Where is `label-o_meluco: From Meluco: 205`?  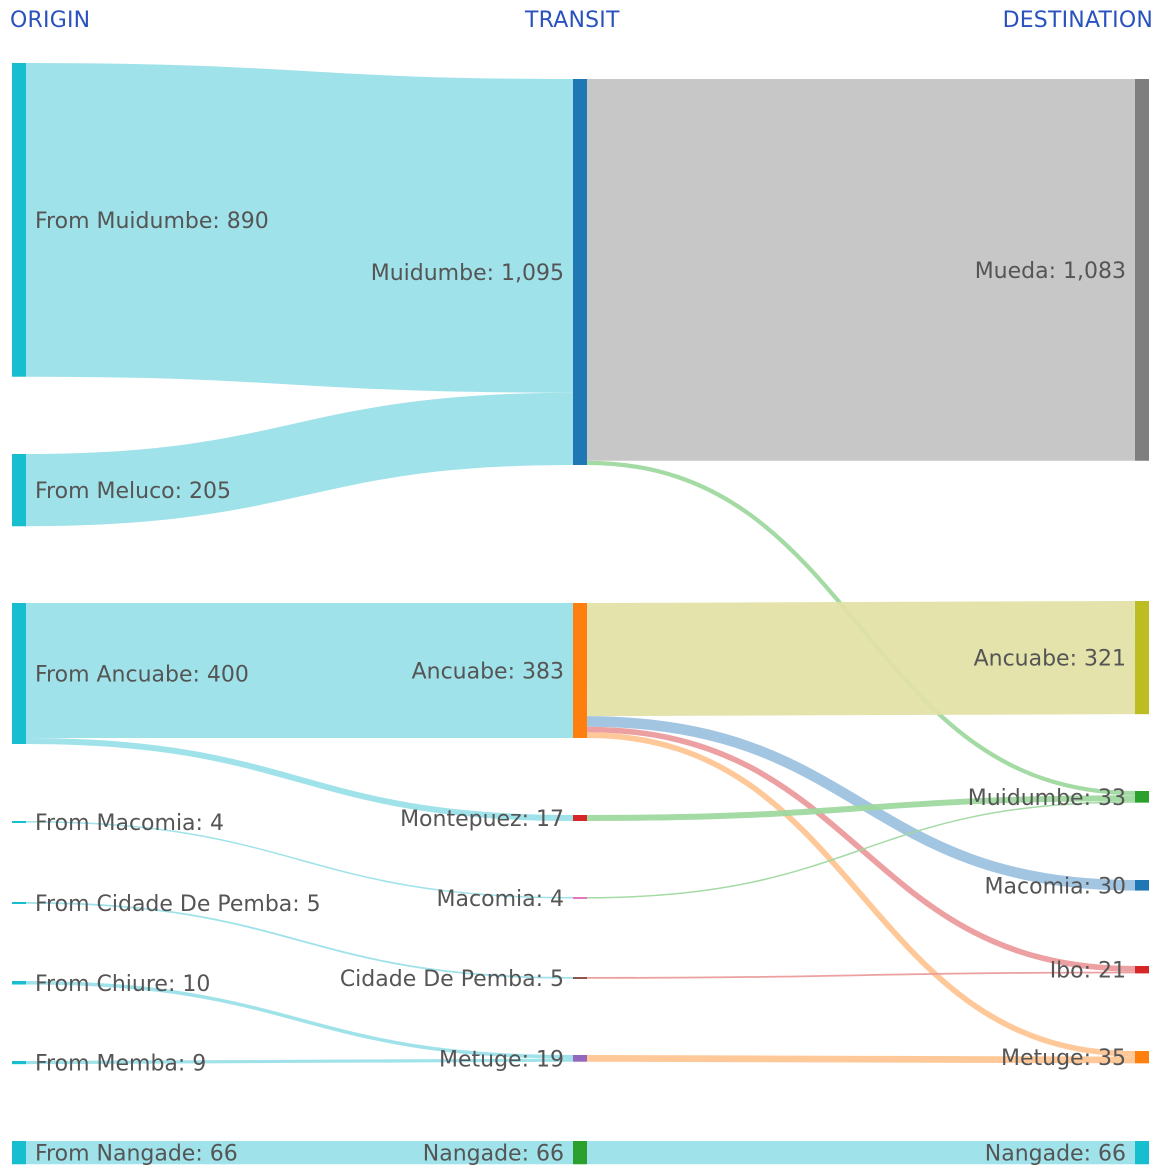
label-o_meluco: From Meluco: 205 is located at coordinates (133, 491).